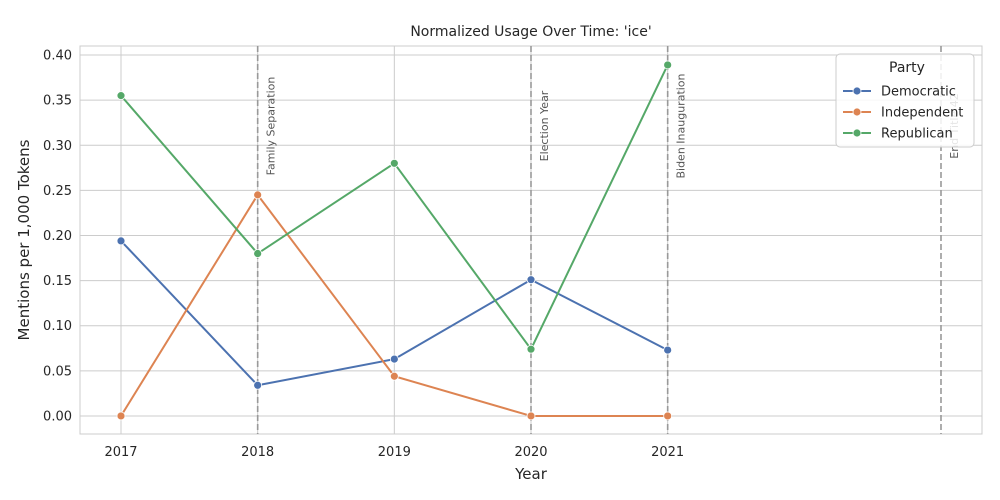 This screenshot has width=1000, height=500. I want to click on x-tick-label: 2021, so click(667, 452).